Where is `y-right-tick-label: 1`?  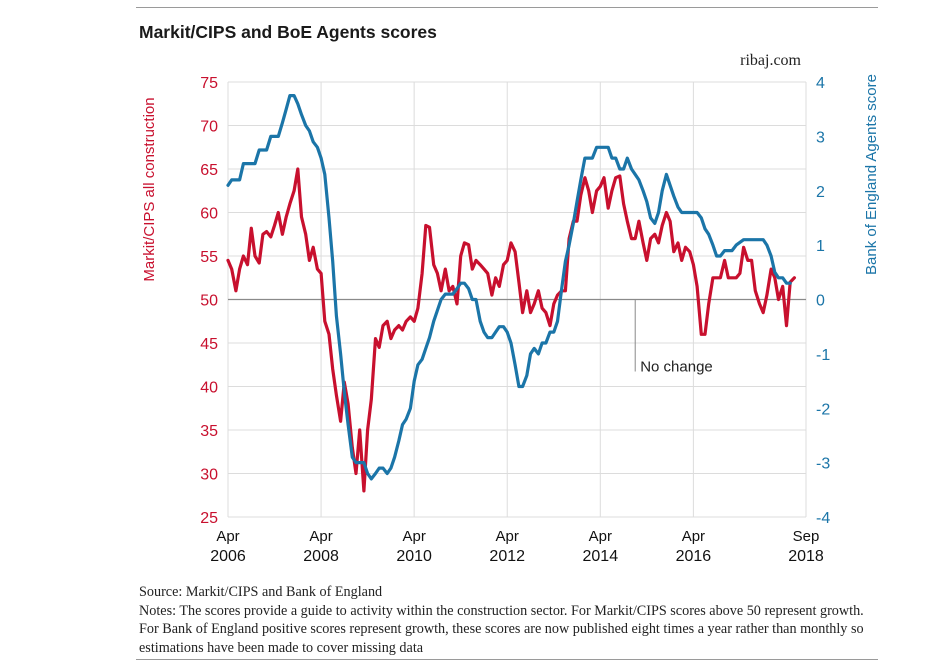 y-right-tick-label: 1 is located at coordinates (820, 246).